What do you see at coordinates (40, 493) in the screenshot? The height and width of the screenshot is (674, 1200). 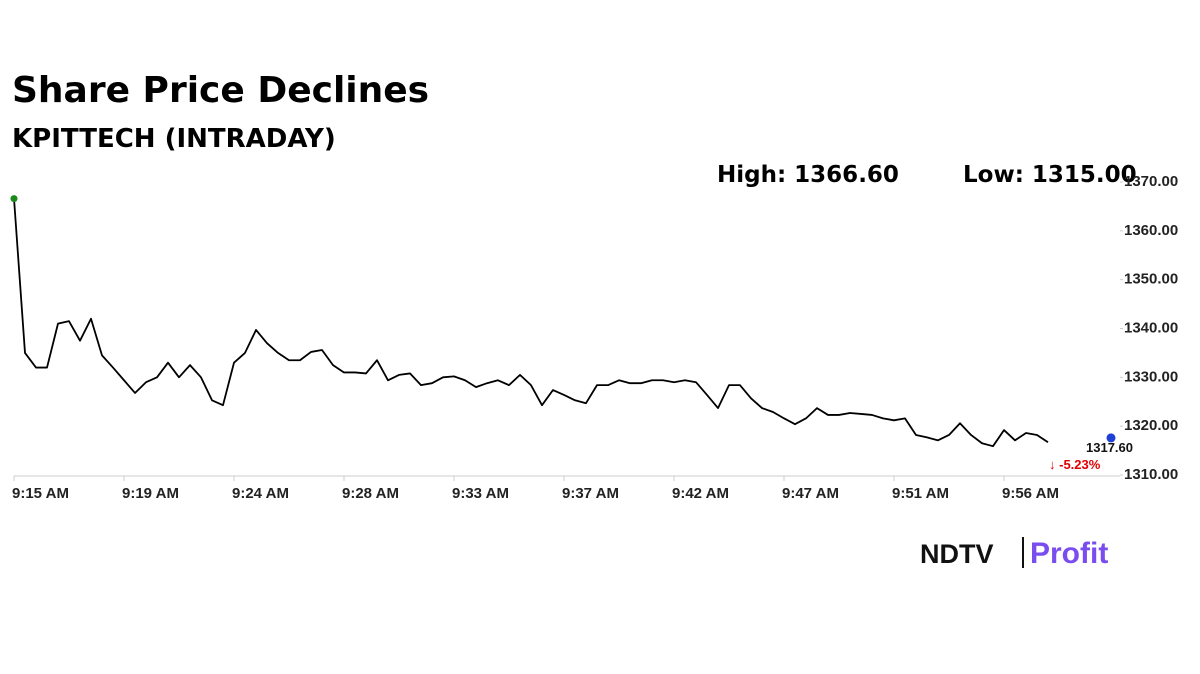 I see `x-tick-label: 9:15 AM` at bounding box center [40, 493].